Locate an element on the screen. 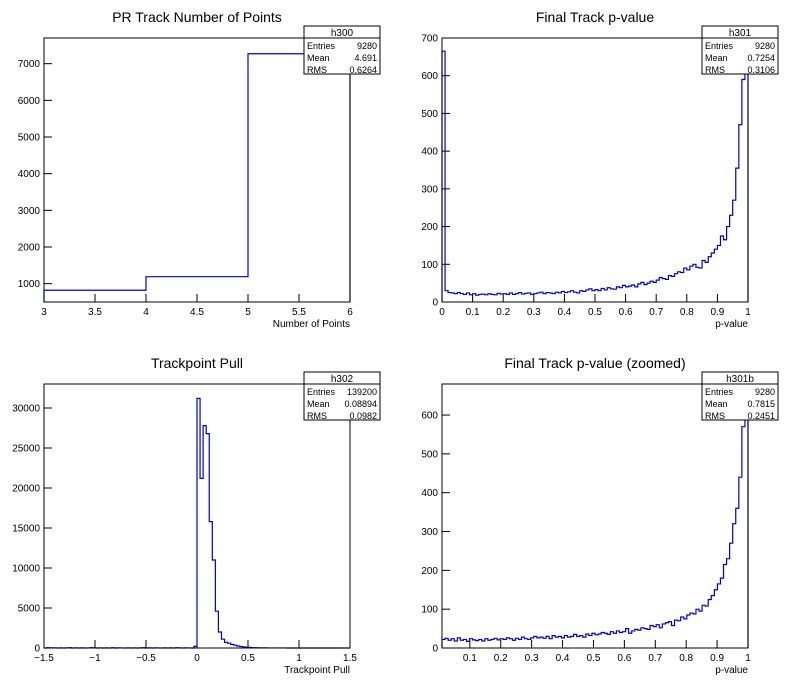 Image resolution: width=796 pixels, height=690 pixels. stats-box: h300 Entries 9280 Mean 4.691 RMS 0.6264 is located at coordinates (342, 50).